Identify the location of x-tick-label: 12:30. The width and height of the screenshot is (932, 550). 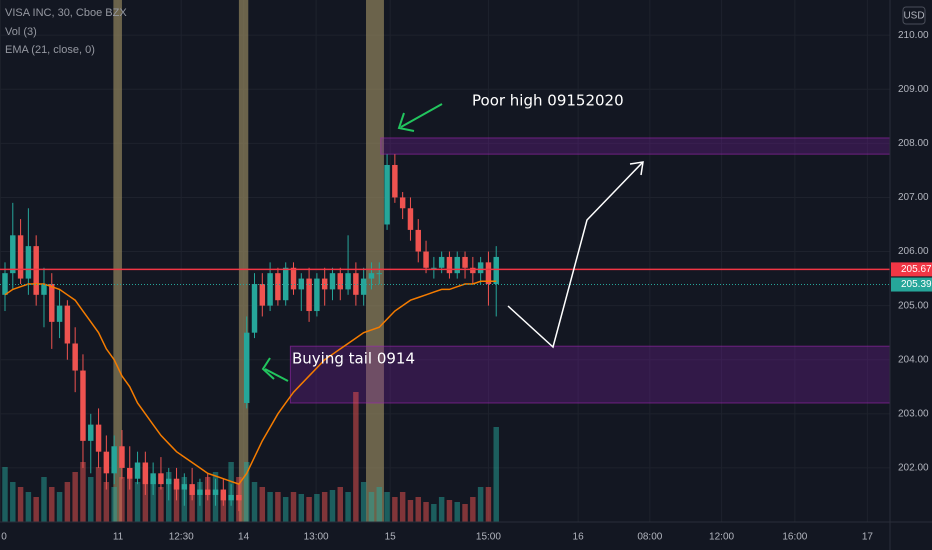
(181, 537).